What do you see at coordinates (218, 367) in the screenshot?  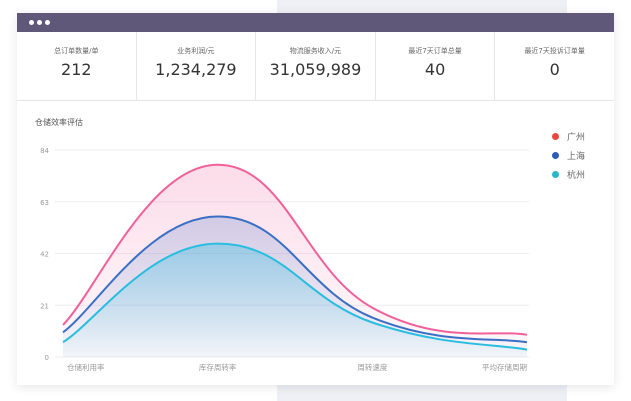 I see `x-tick-label: 库存周转率` at bounding box center [218, 367].